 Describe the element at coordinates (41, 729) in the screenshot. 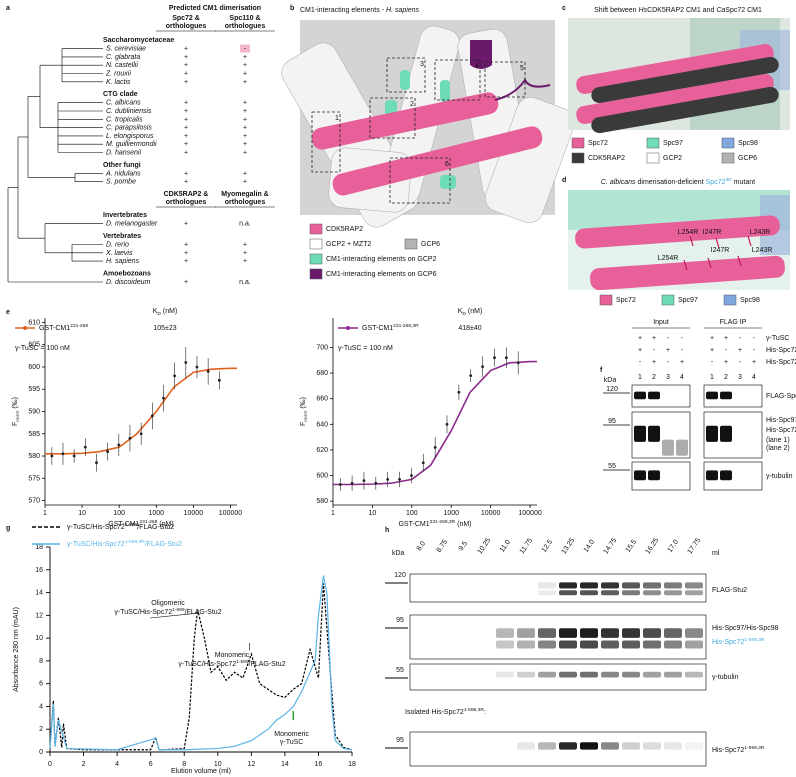

I see `y-tick-label: 2` at that location.